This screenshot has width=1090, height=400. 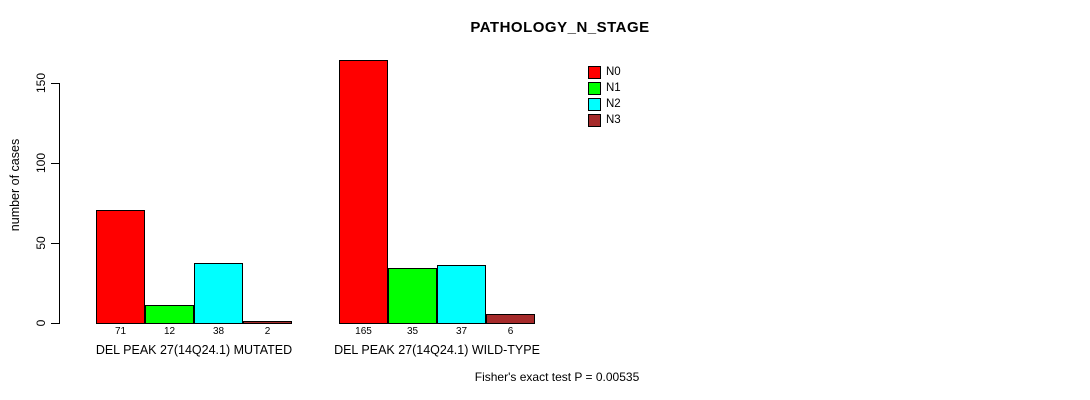 I want to click on fisher-test-annotation: Fisher's exact test P = 0.00535, so click(x=557, y=377).